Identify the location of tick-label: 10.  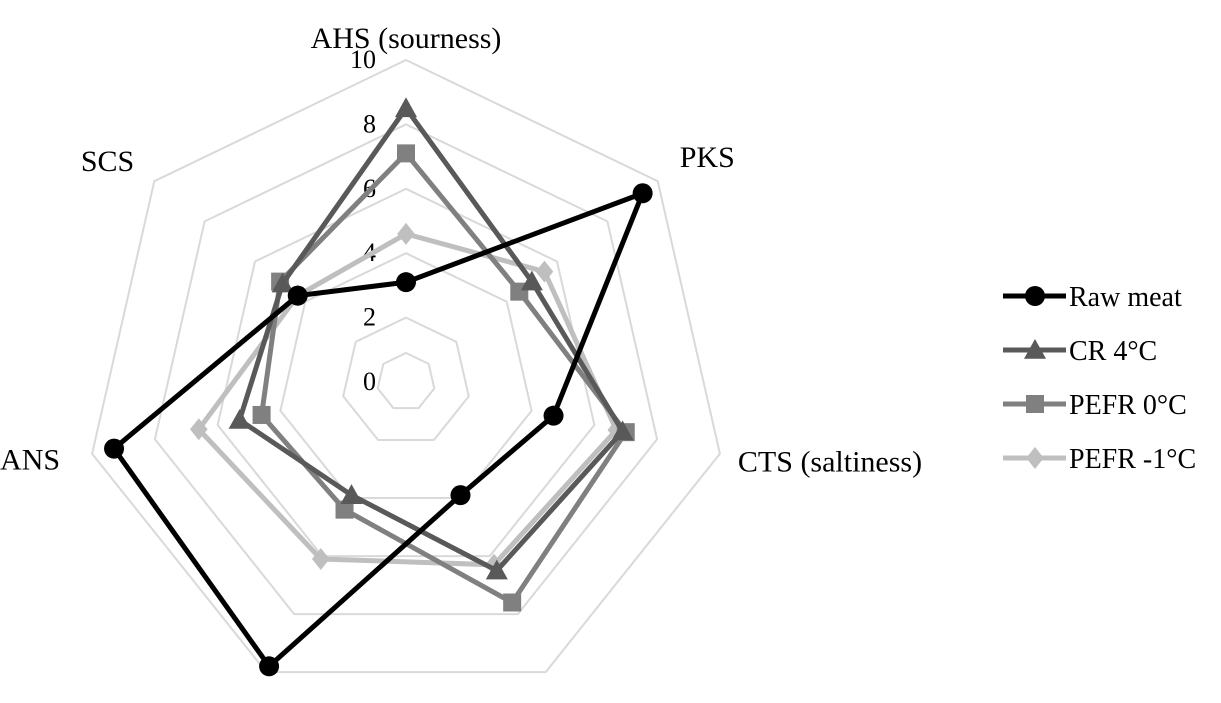
(363, 59).